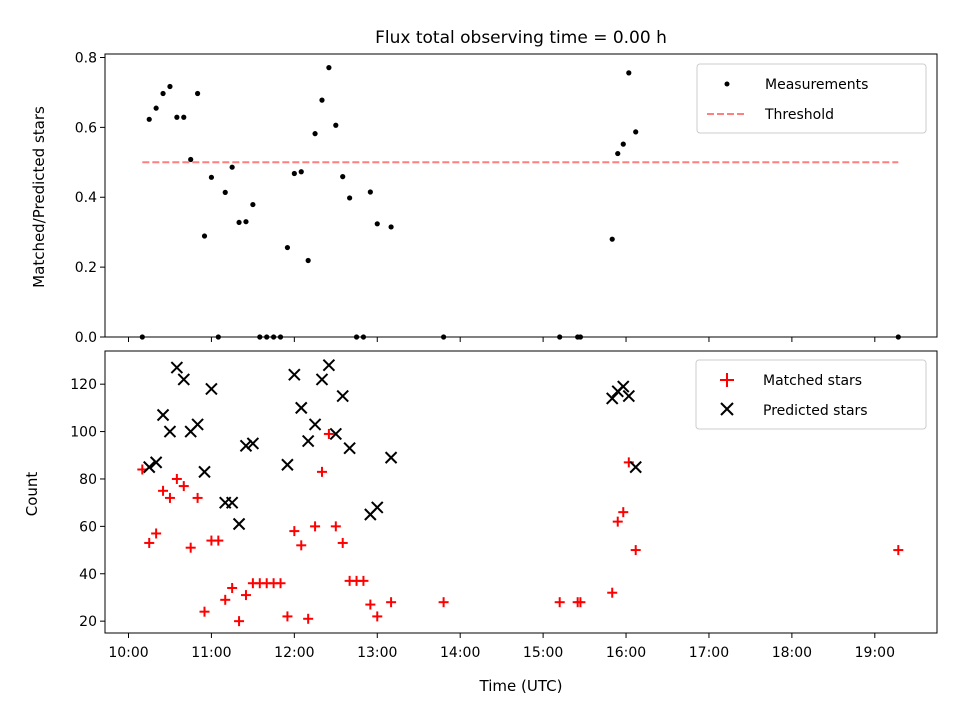 Image resolution: width=960 pixels, height=720 pixels. Describe the element at coordinates (792, 653) in the screenshot. I see `x-tick-label: 18:00` at that location.